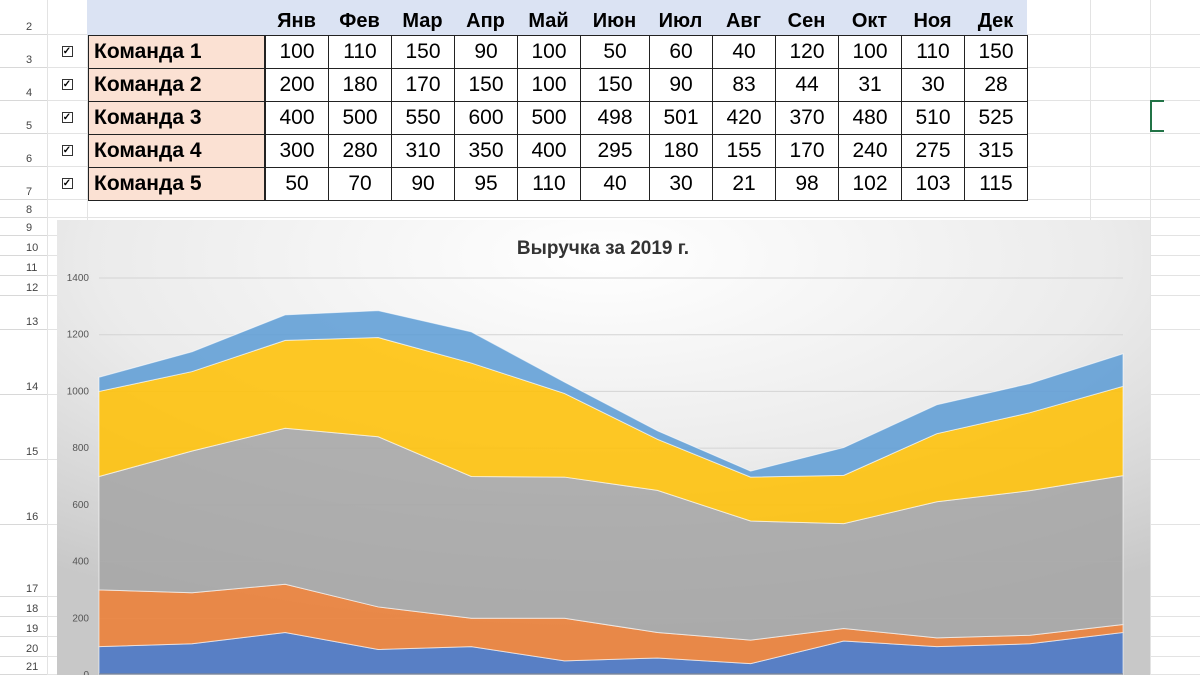 The image size is (1200, 675). What do you see at coordinates (176, 85) in the screenshot?
I see `team-name-cell: Команда 2` at bounding box center [176, 85].